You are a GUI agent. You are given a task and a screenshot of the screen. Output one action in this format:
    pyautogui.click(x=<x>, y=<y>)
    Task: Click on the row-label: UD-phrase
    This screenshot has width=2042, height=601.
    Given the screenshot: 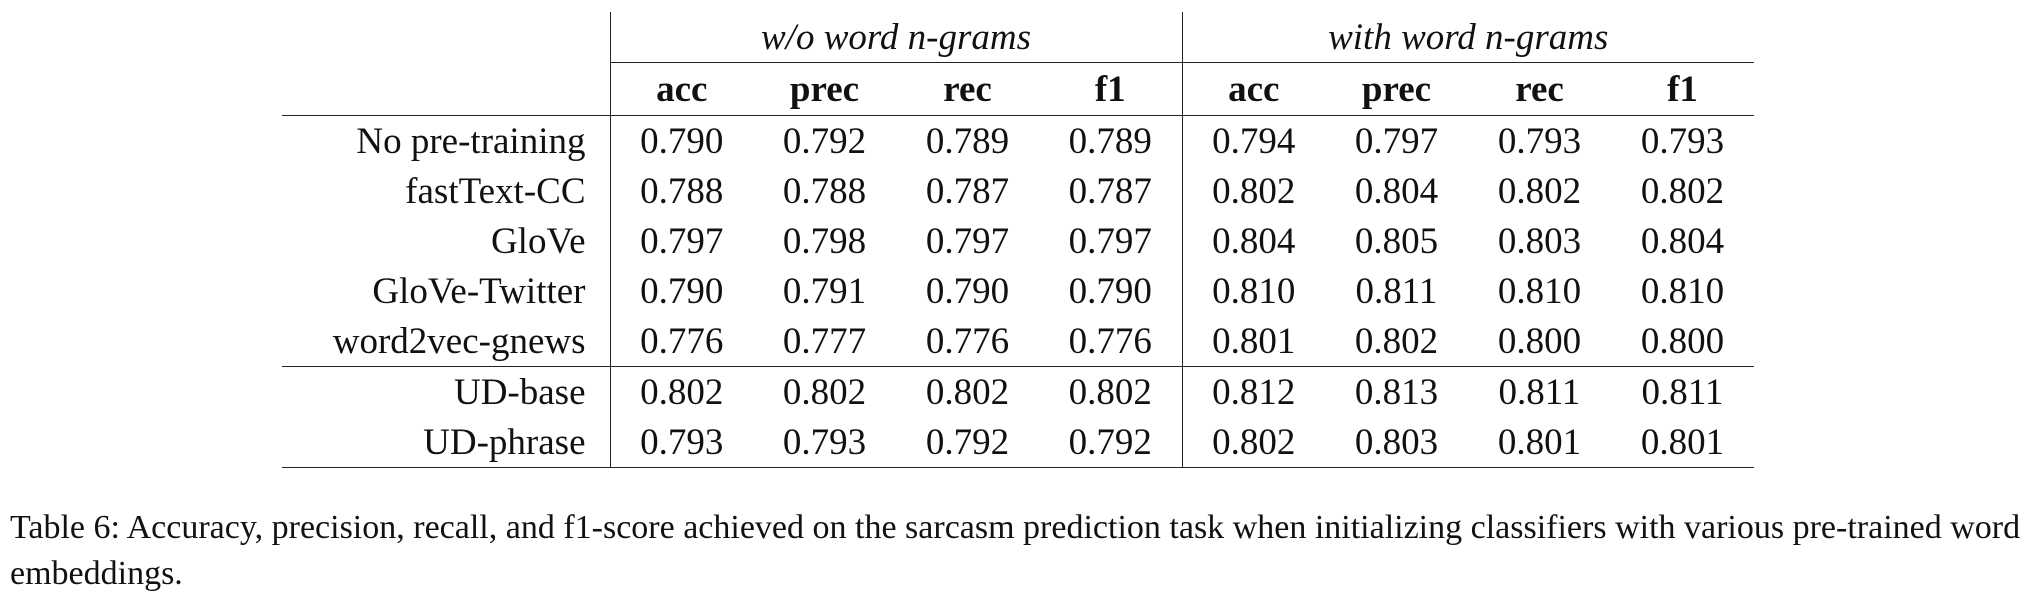 What is the action you would take?
    pyautogui.click(x=446, y=442)
    